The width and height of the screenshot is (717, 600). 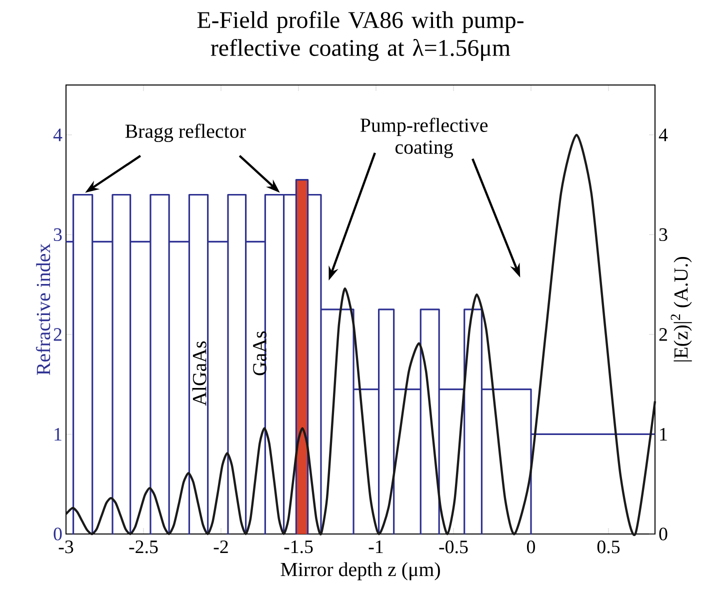 What do you see at coordinates (185, 133) in the screenshot?
I see `annotation: Bragg reflector` at bounding box center [185, 133].